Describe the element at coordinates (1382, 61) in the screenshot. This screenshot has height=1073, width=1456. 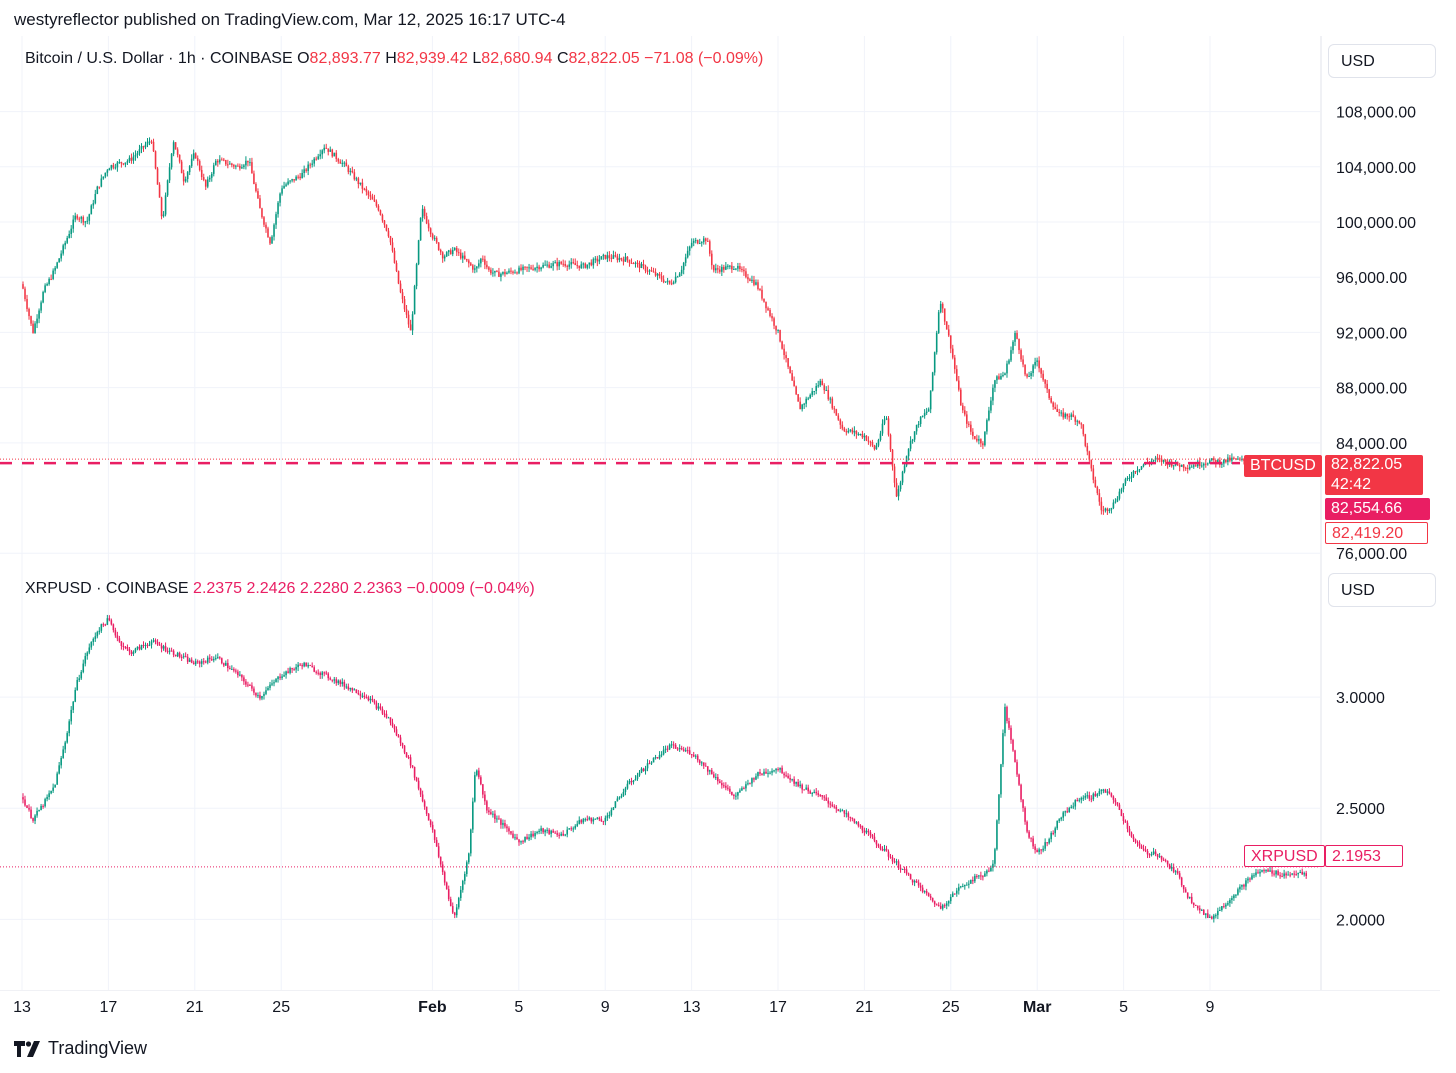
I see `btc-currency-button: USD` at that location.